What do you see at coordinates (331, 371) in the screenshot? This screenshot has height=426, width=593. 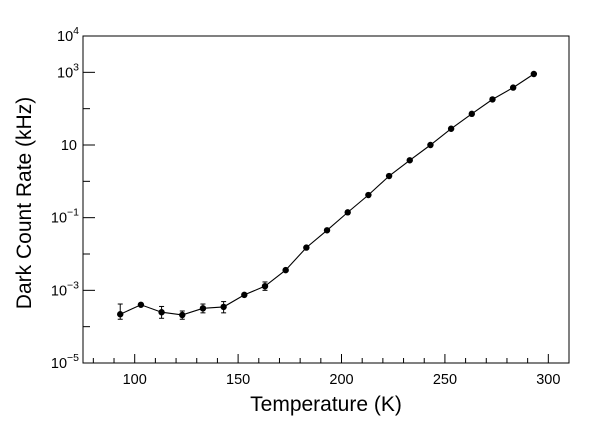 I see `x-axis-ticks: 100 150 200 250 300` at bounding box center [331, 371].